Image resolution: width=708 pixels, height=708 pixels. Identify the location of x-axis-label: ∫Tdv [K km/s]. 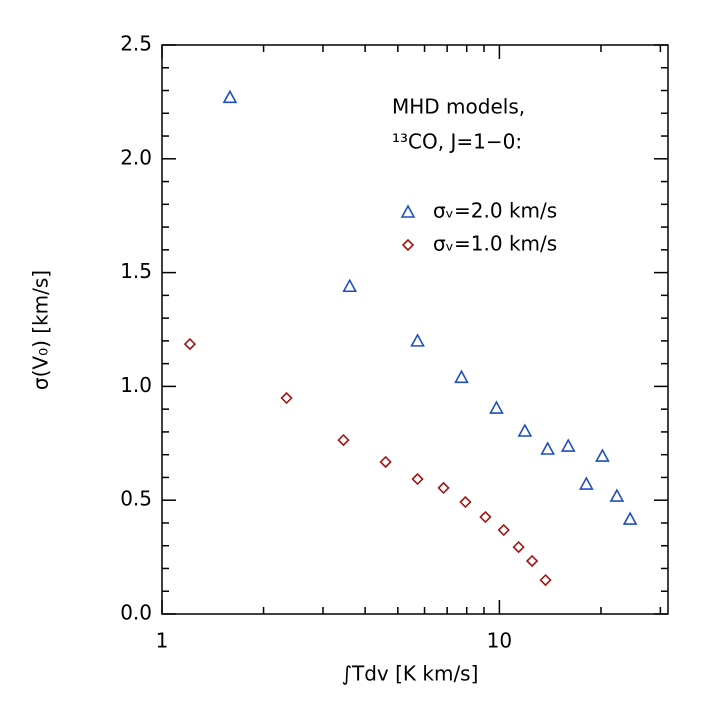
(410, 674).